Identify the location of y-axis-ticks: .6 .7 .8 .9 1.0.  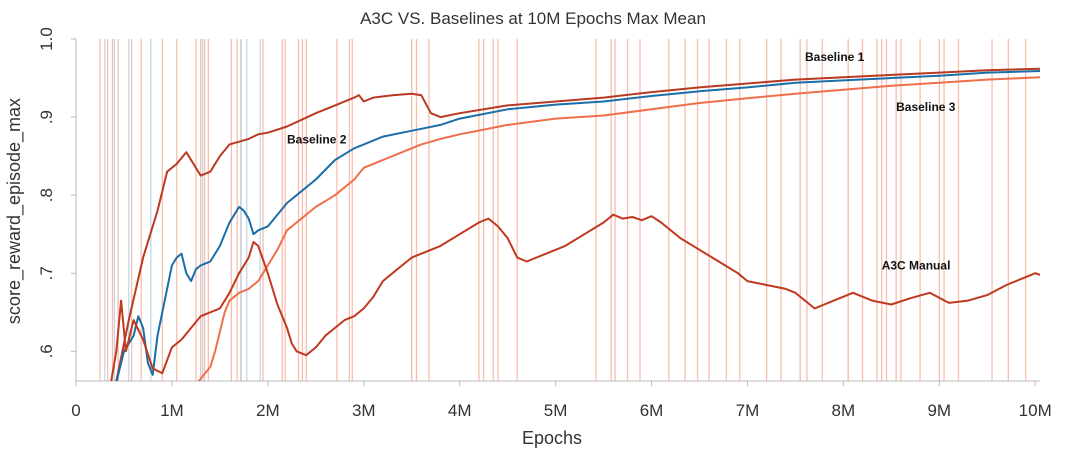
(56, 192).